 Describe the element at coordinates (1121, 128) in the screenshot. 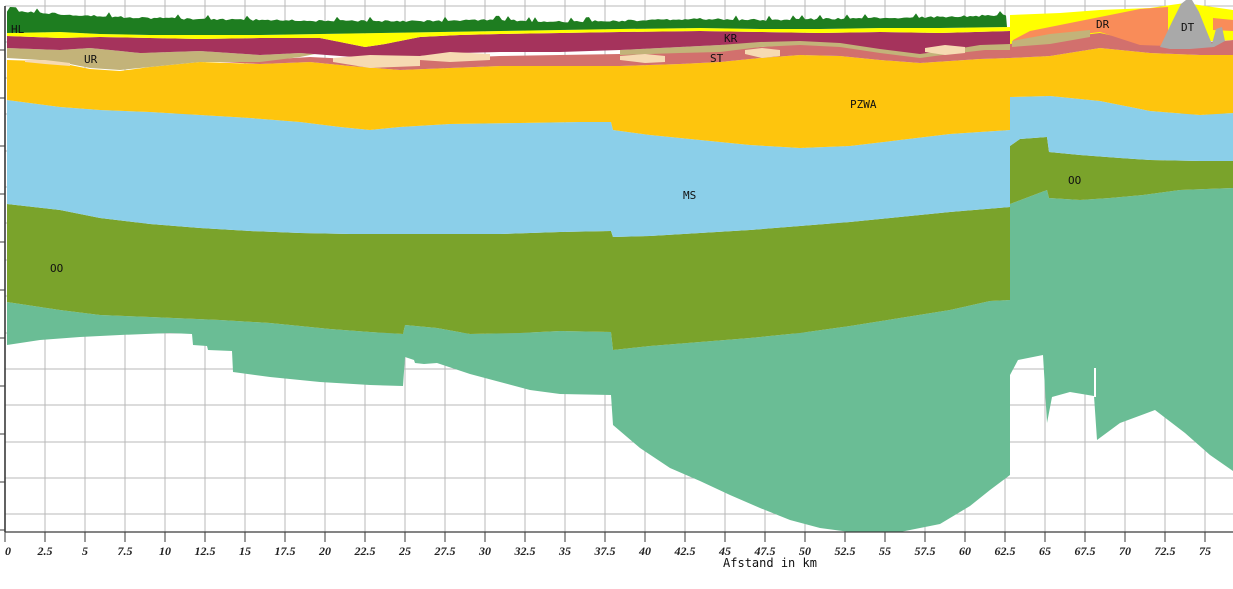

I see `layer-blue-right` at that location.